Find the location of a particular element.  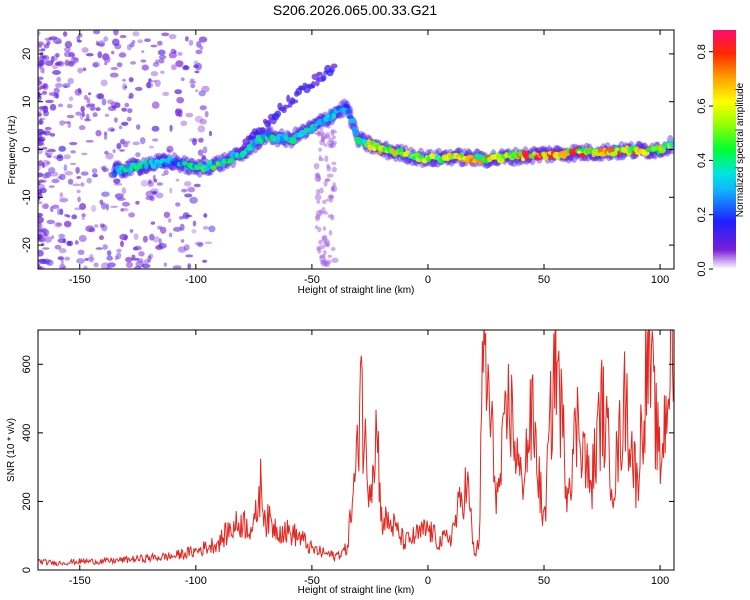

x-tick-label: 50 is located at coordinates (544, 581).